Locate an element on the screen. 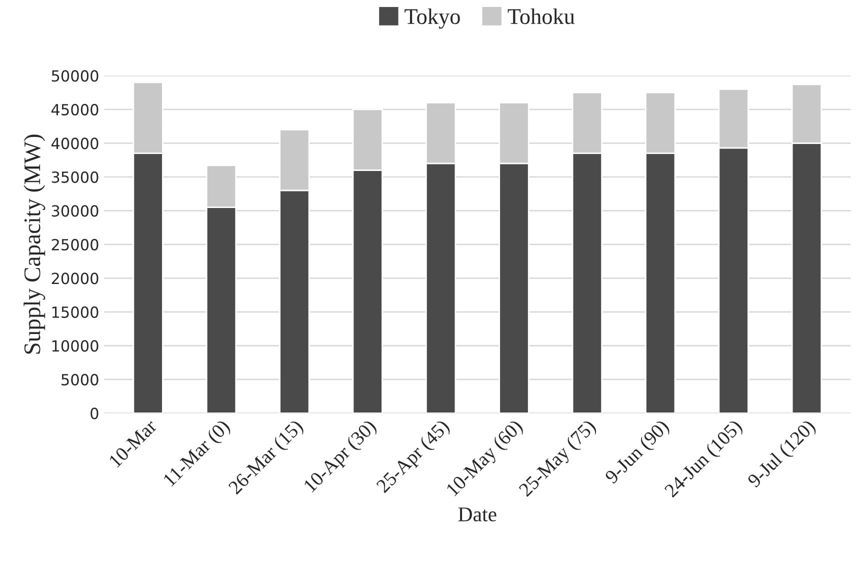 Image resolution: width=868 pixels, height=582 pixels. y-tick-label: 50000 is located at coordinates (75, 76).